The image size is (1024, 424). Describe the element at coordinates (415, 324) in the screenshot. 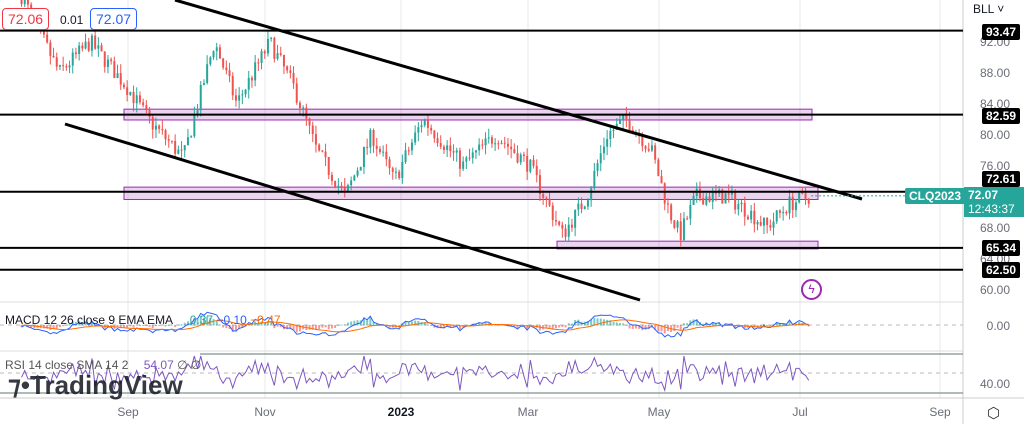

I see `macd-line` at that location.